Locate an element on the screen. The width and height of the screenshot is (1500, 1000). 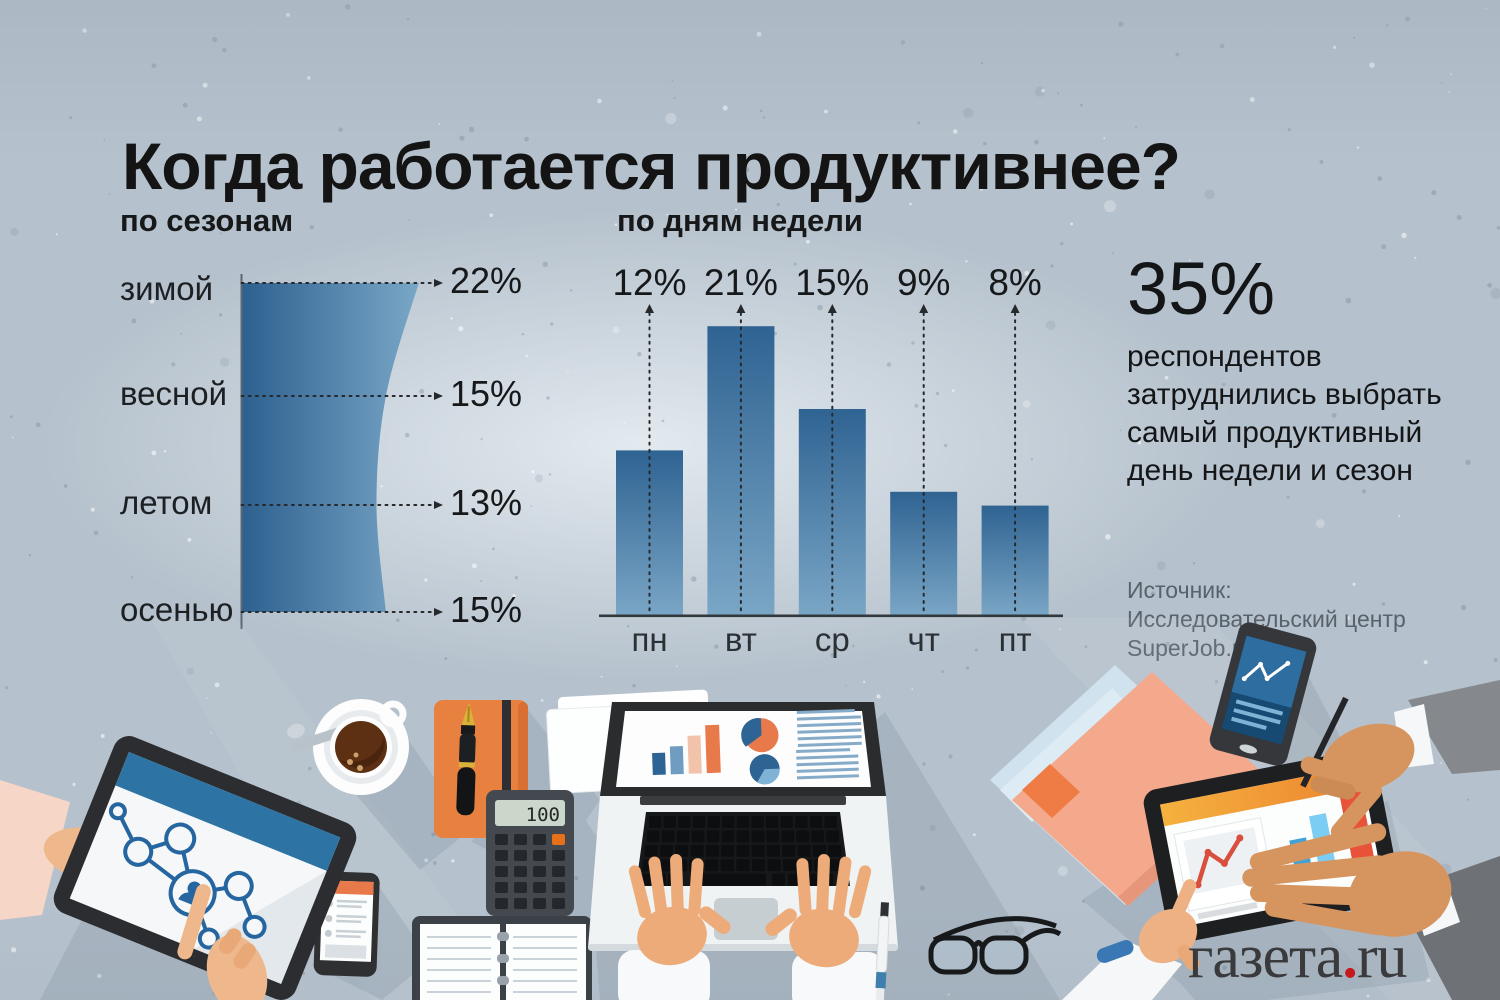
days-bar-chart is located at coordinates (831, 461).